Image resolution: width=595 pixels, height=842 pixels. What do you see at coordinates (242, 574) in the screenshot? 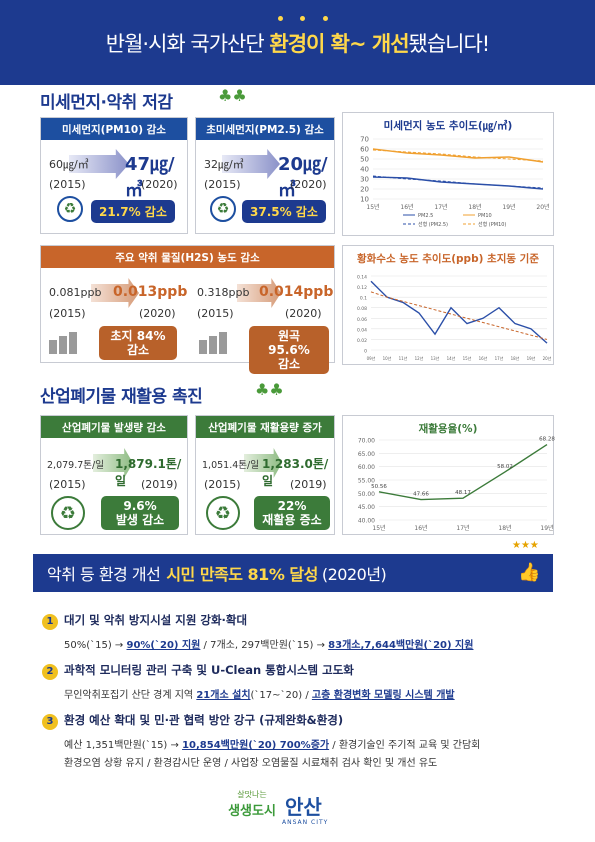
I see `banner-highlight: 시민 만족도 81% 달성` at bounding box center [242, 574].